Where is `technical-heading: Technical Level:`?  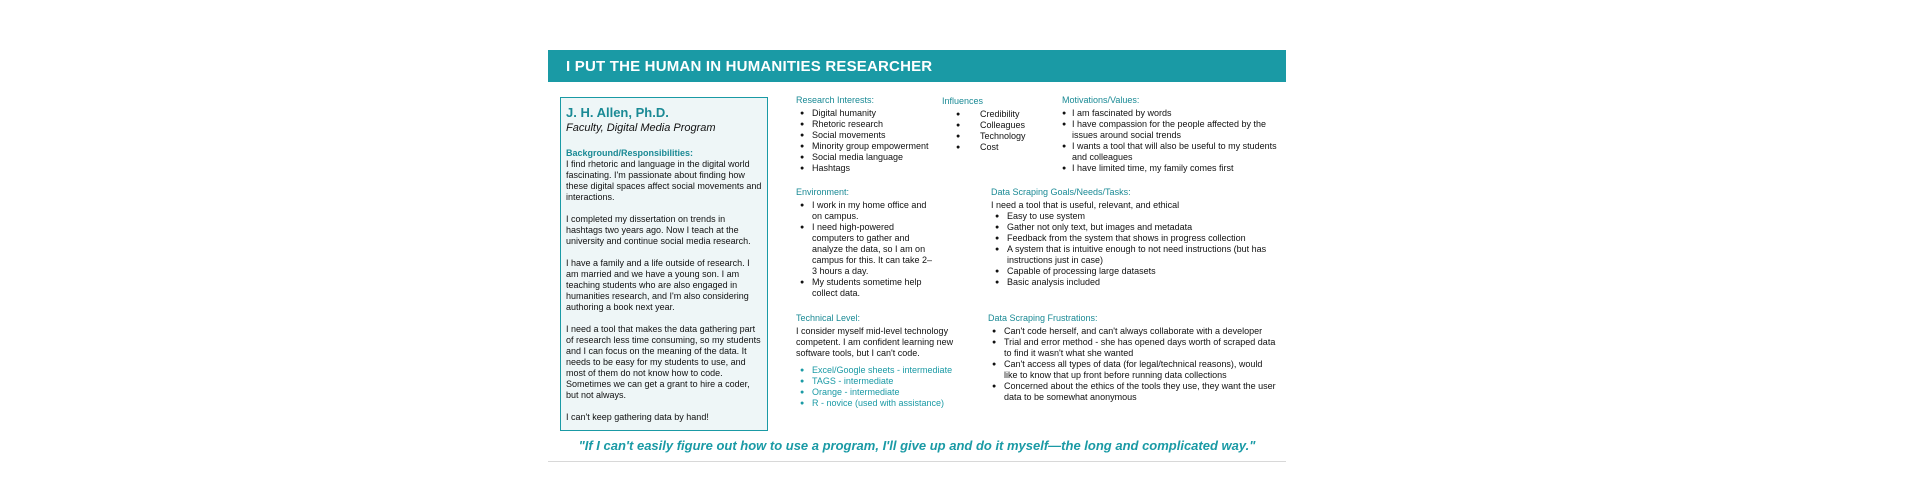 technical-heading: Technical Level: is located at coordinates (828, 318).